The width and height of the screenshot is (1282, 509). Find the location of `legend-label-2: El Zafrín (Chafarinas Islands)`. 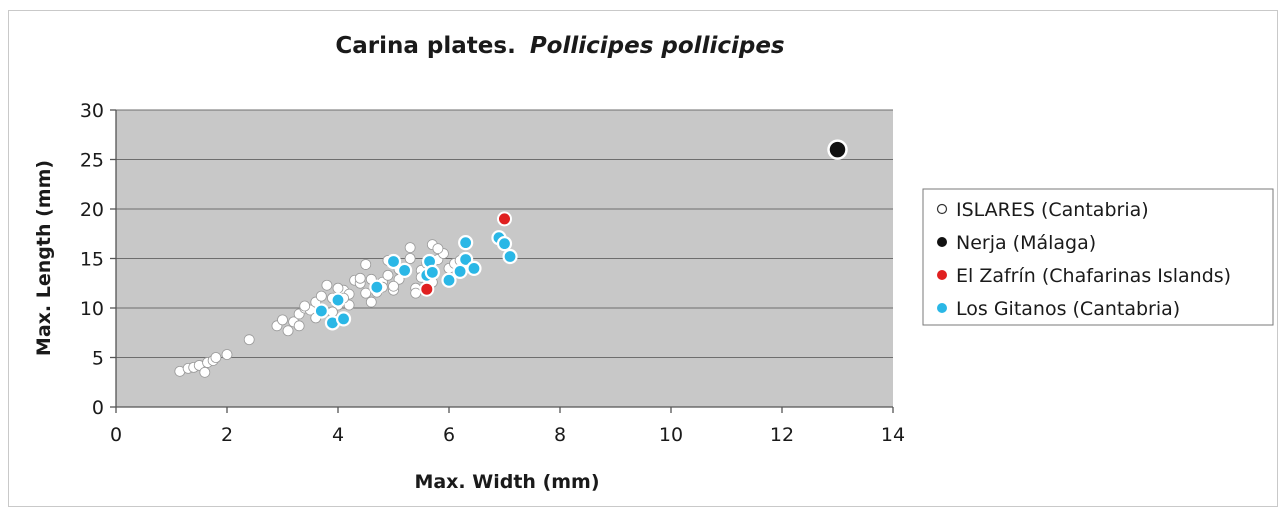

legend-label-2: El Zafrín (Chafarinas Islands) is located at coordinates (1093, 276).